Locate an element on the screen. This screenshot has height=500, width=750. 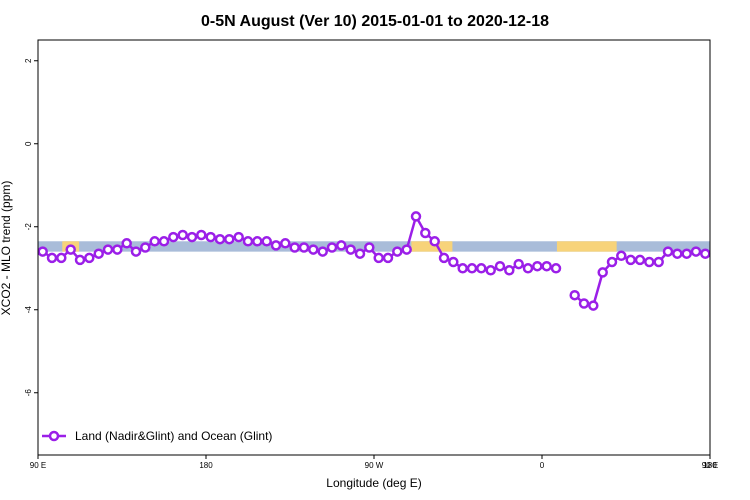
legend: Land (Nadir&Glint) and Ocean (Glint) is located at coordinates (157, 436).